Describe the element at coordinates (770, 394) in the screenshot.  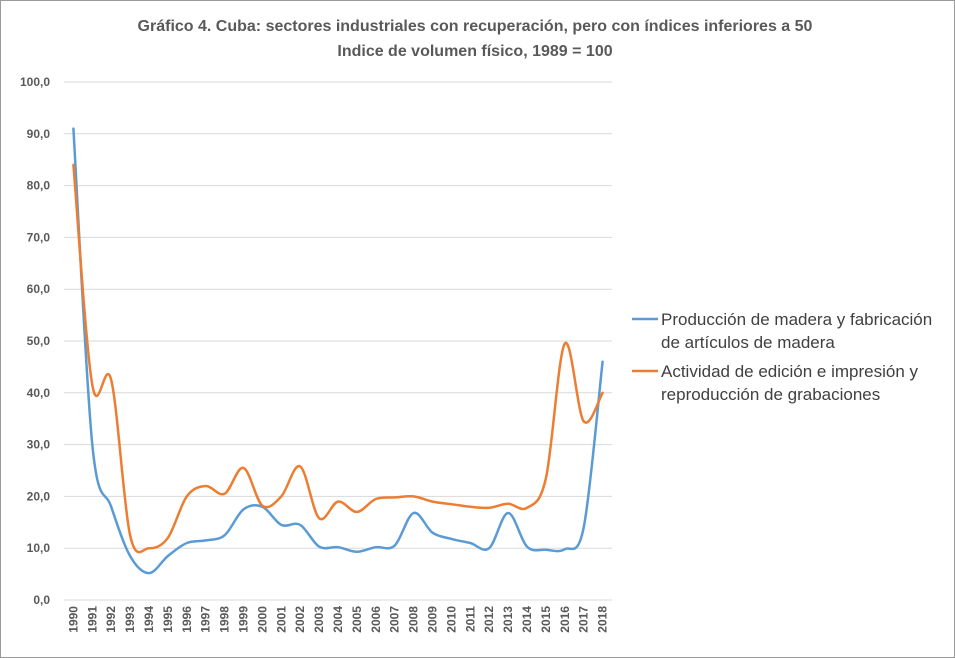
I see `legend-label: reproducción de grabaciones` at that location.